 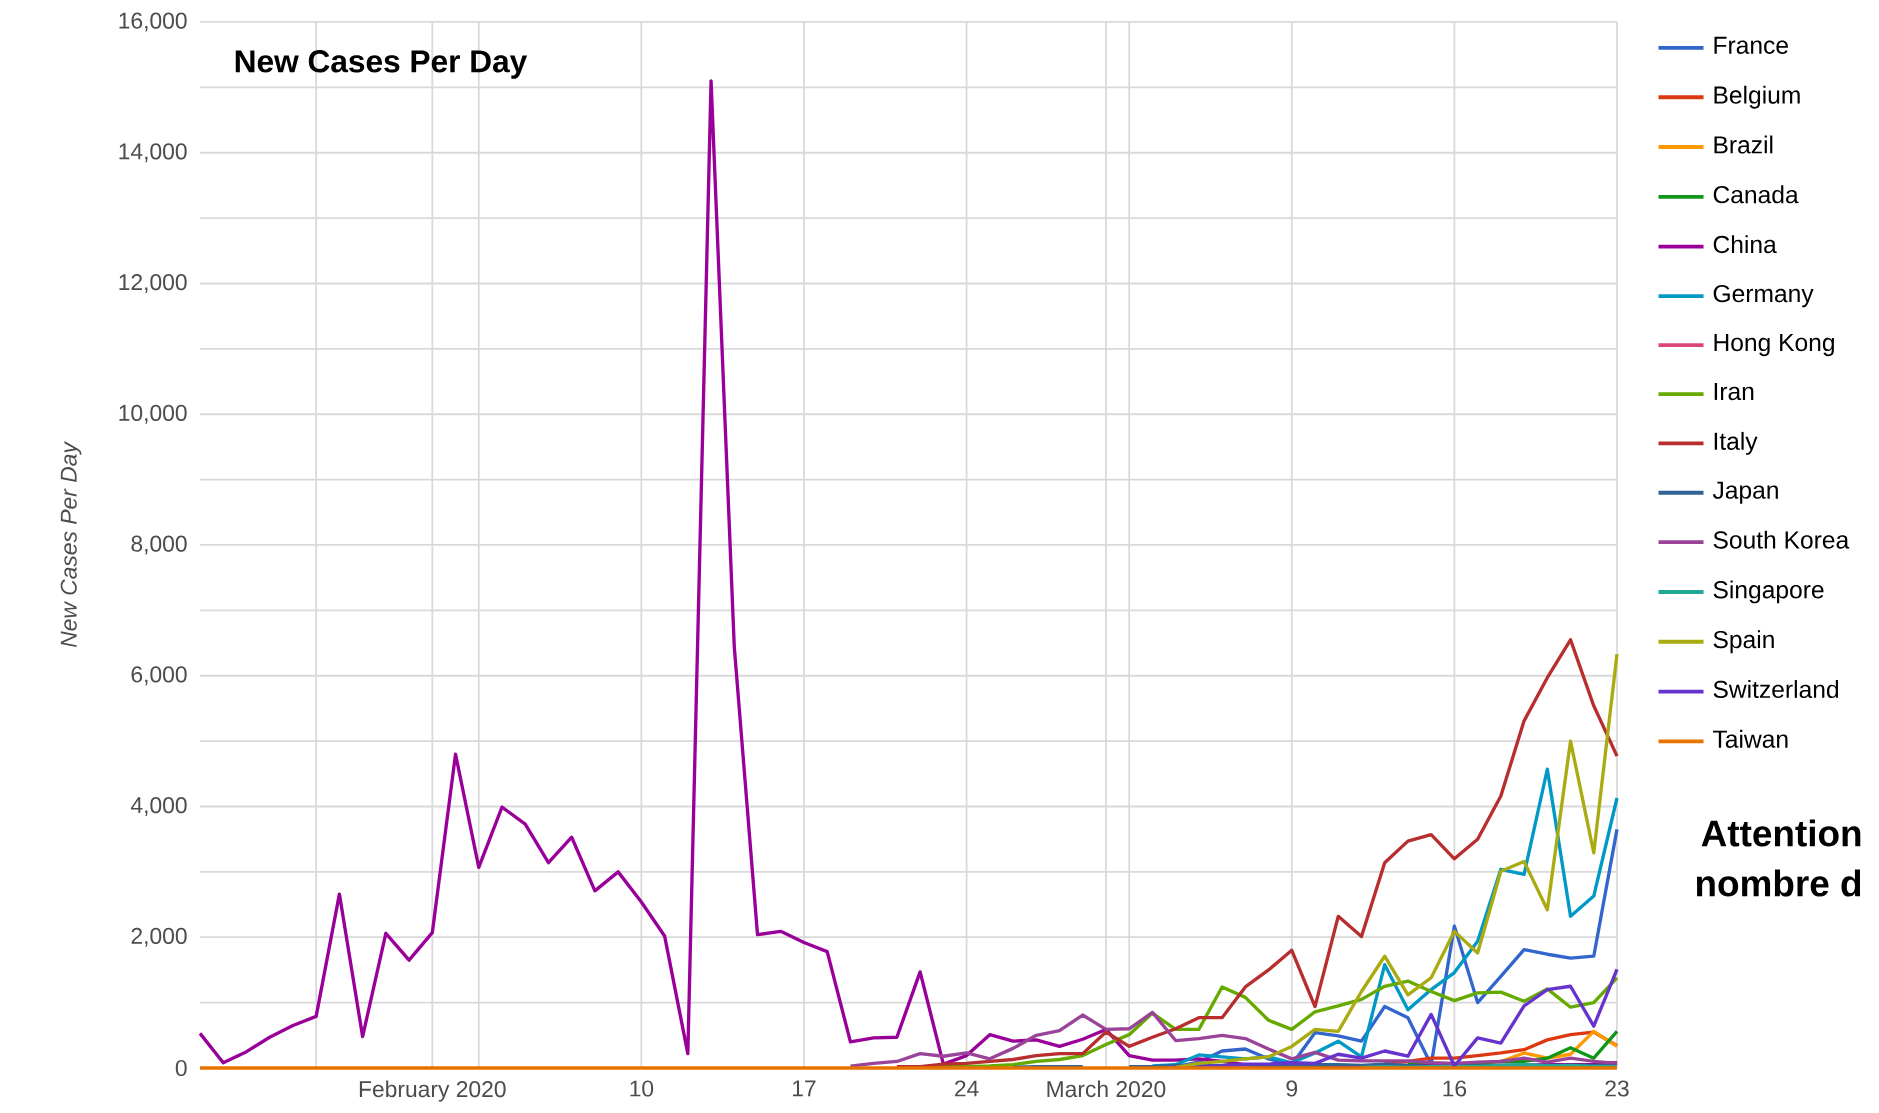 What do you see at coordinates (432, 1091) in the screenshot?
I see `x-tick-label: February 2020` at bounding box center [432, 1091].